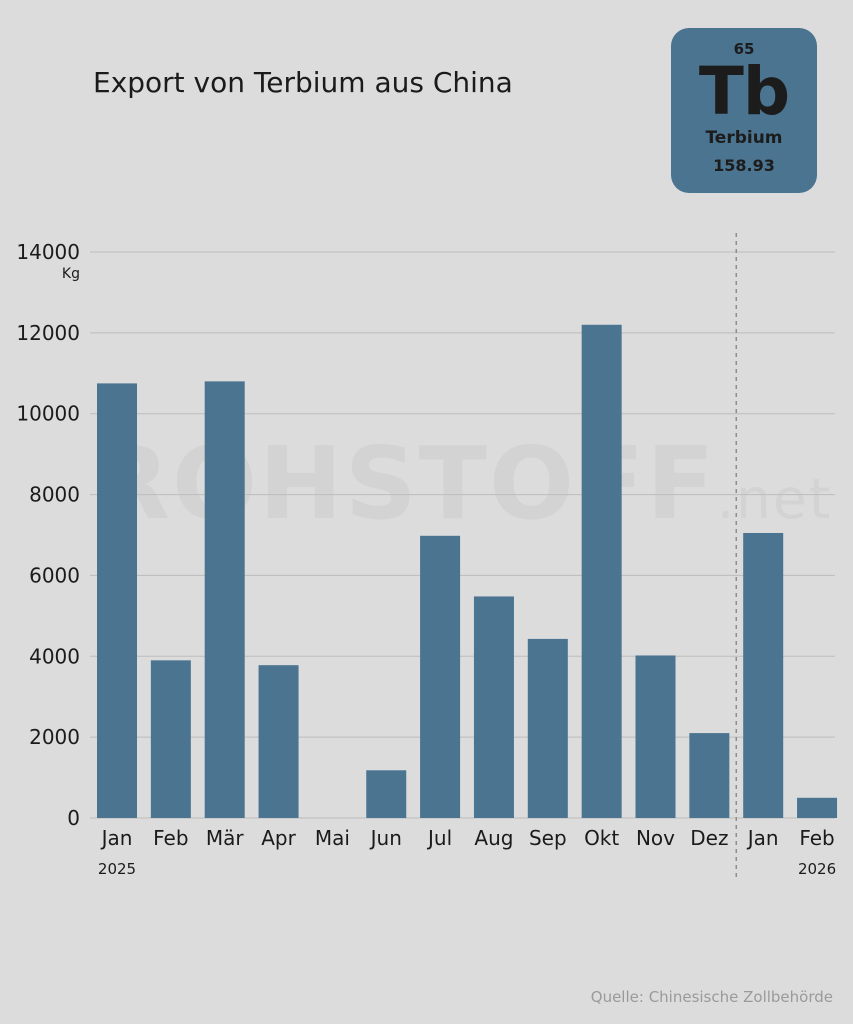 The image size is (853, 1024). I want to click on x-tick-label: Okt, so click(601, 838).